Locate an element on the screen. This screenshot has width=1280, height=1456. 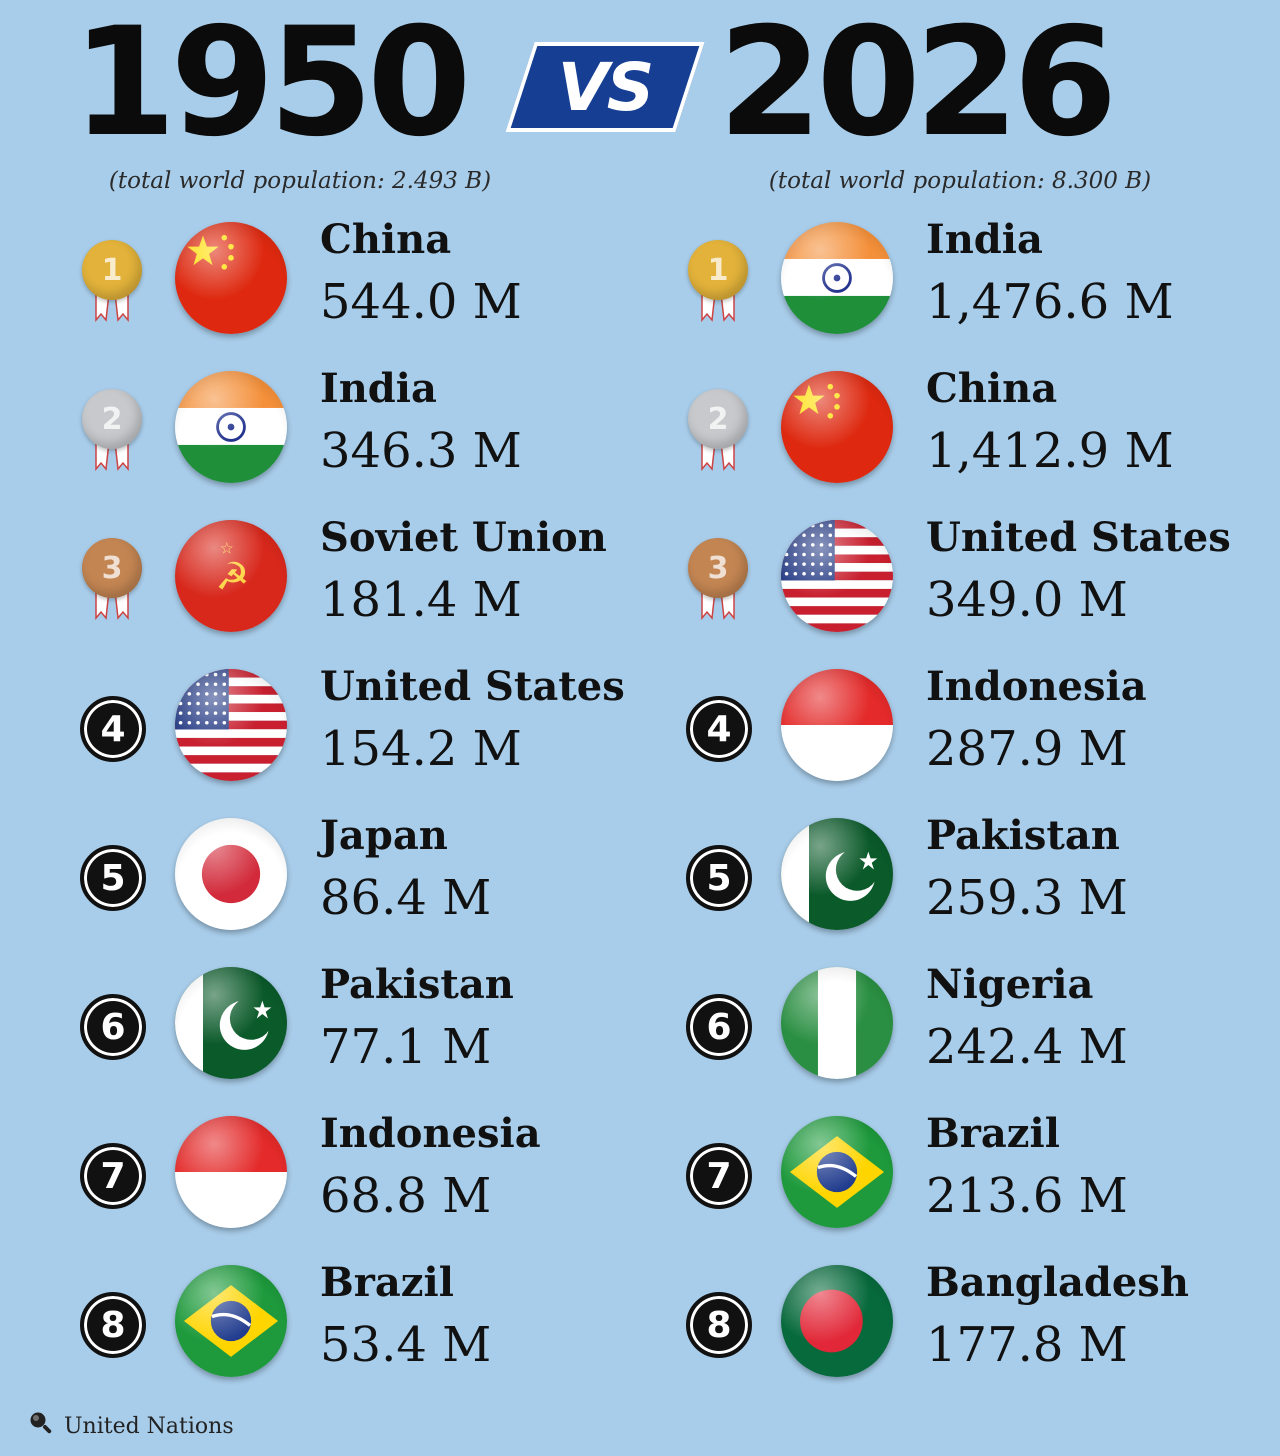
list-item: 3 ☭ ☆ Soviet Union 181.4 M is located at coordinates (360, 582).